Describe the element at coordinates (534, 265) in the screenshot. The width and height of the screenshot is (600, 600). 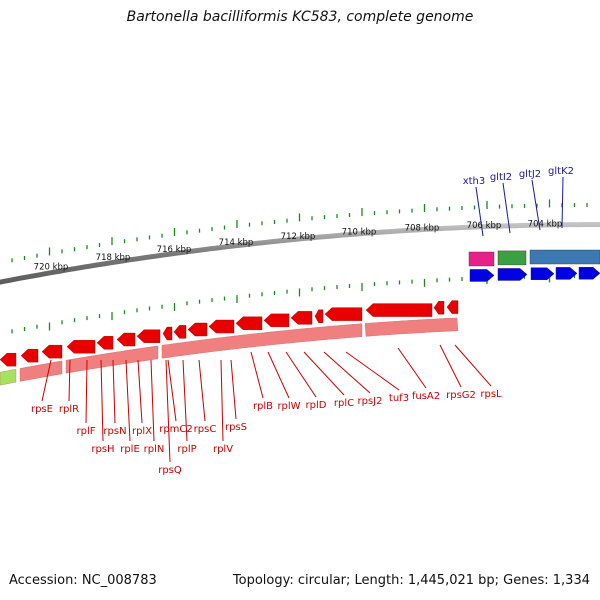
I see `forward-strand-features` at that location.